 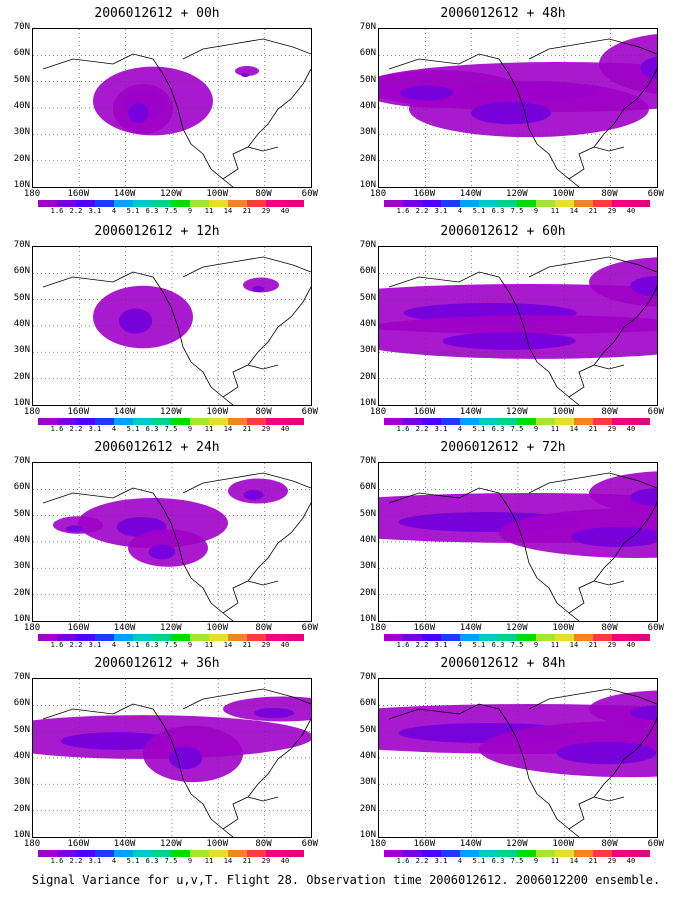 I want to click on colorbar-label: 4, so click(x=460, y=211).